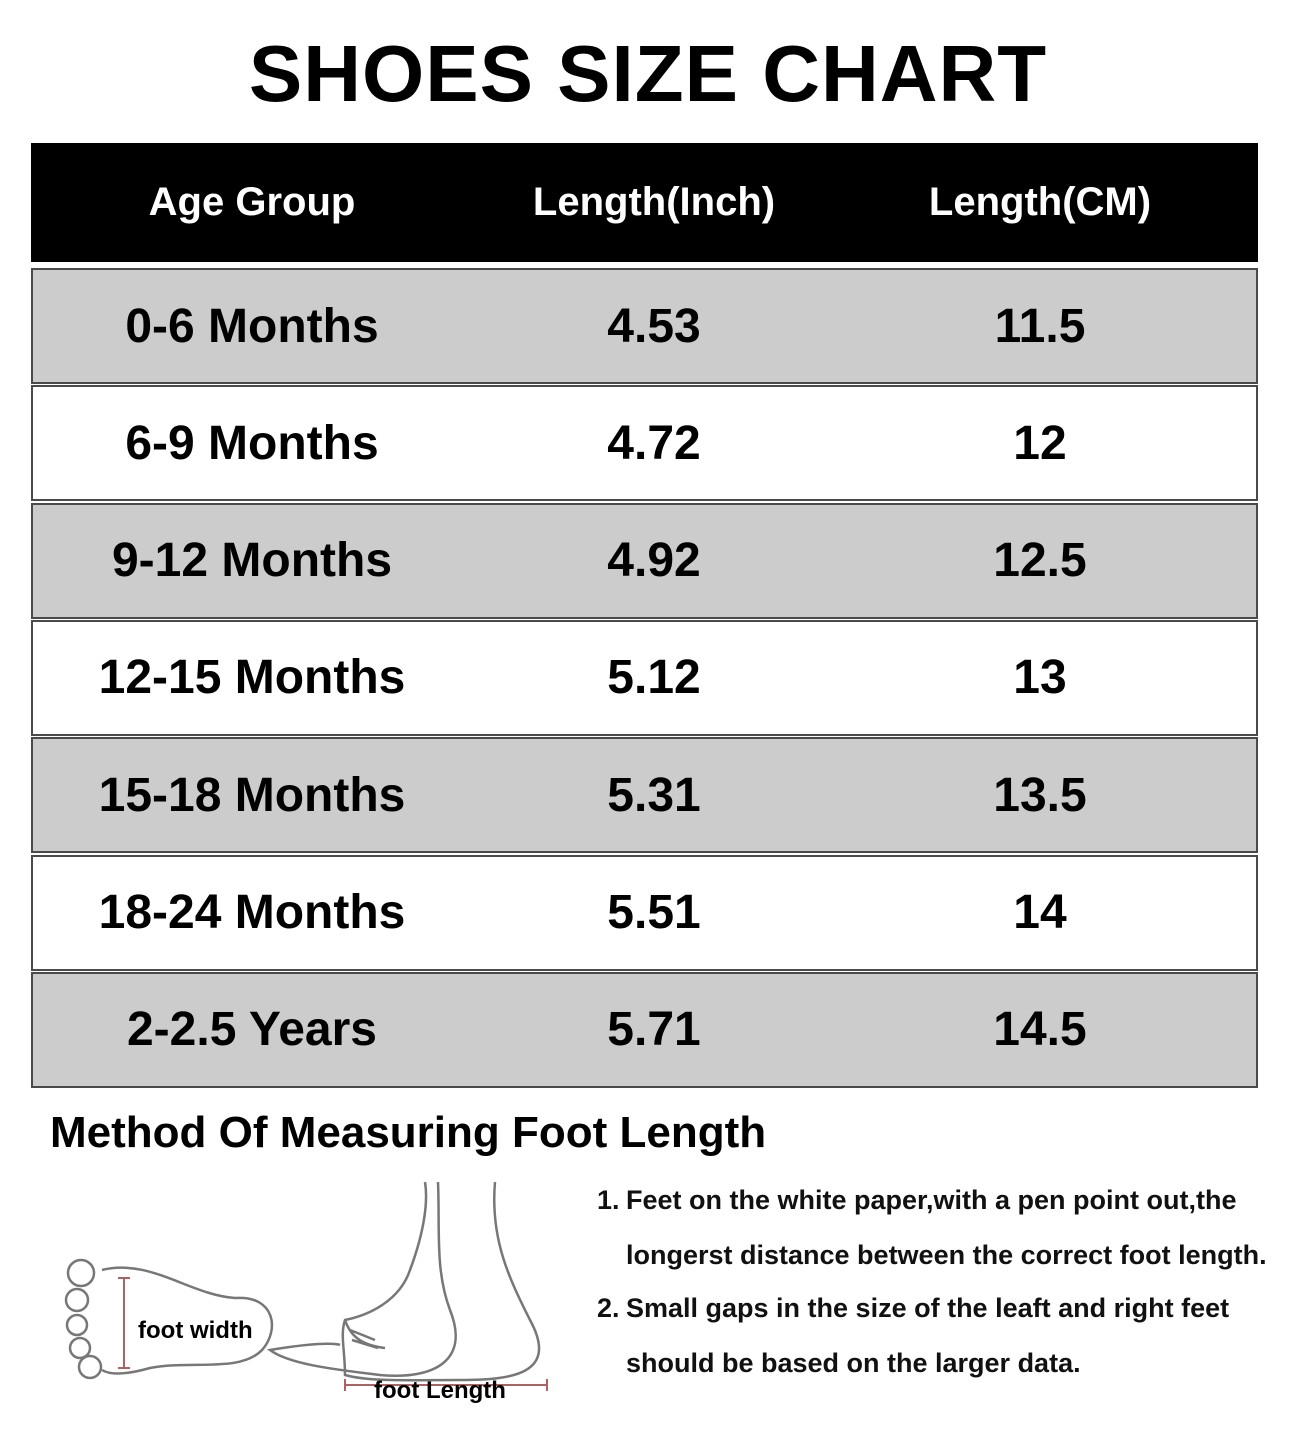 The image size is (1296, 1432). What do you see at coordinates (853, 1363) in the screenshot?
I see `step-text: should be based on the larger data.` at bounding box center [853, 1363].